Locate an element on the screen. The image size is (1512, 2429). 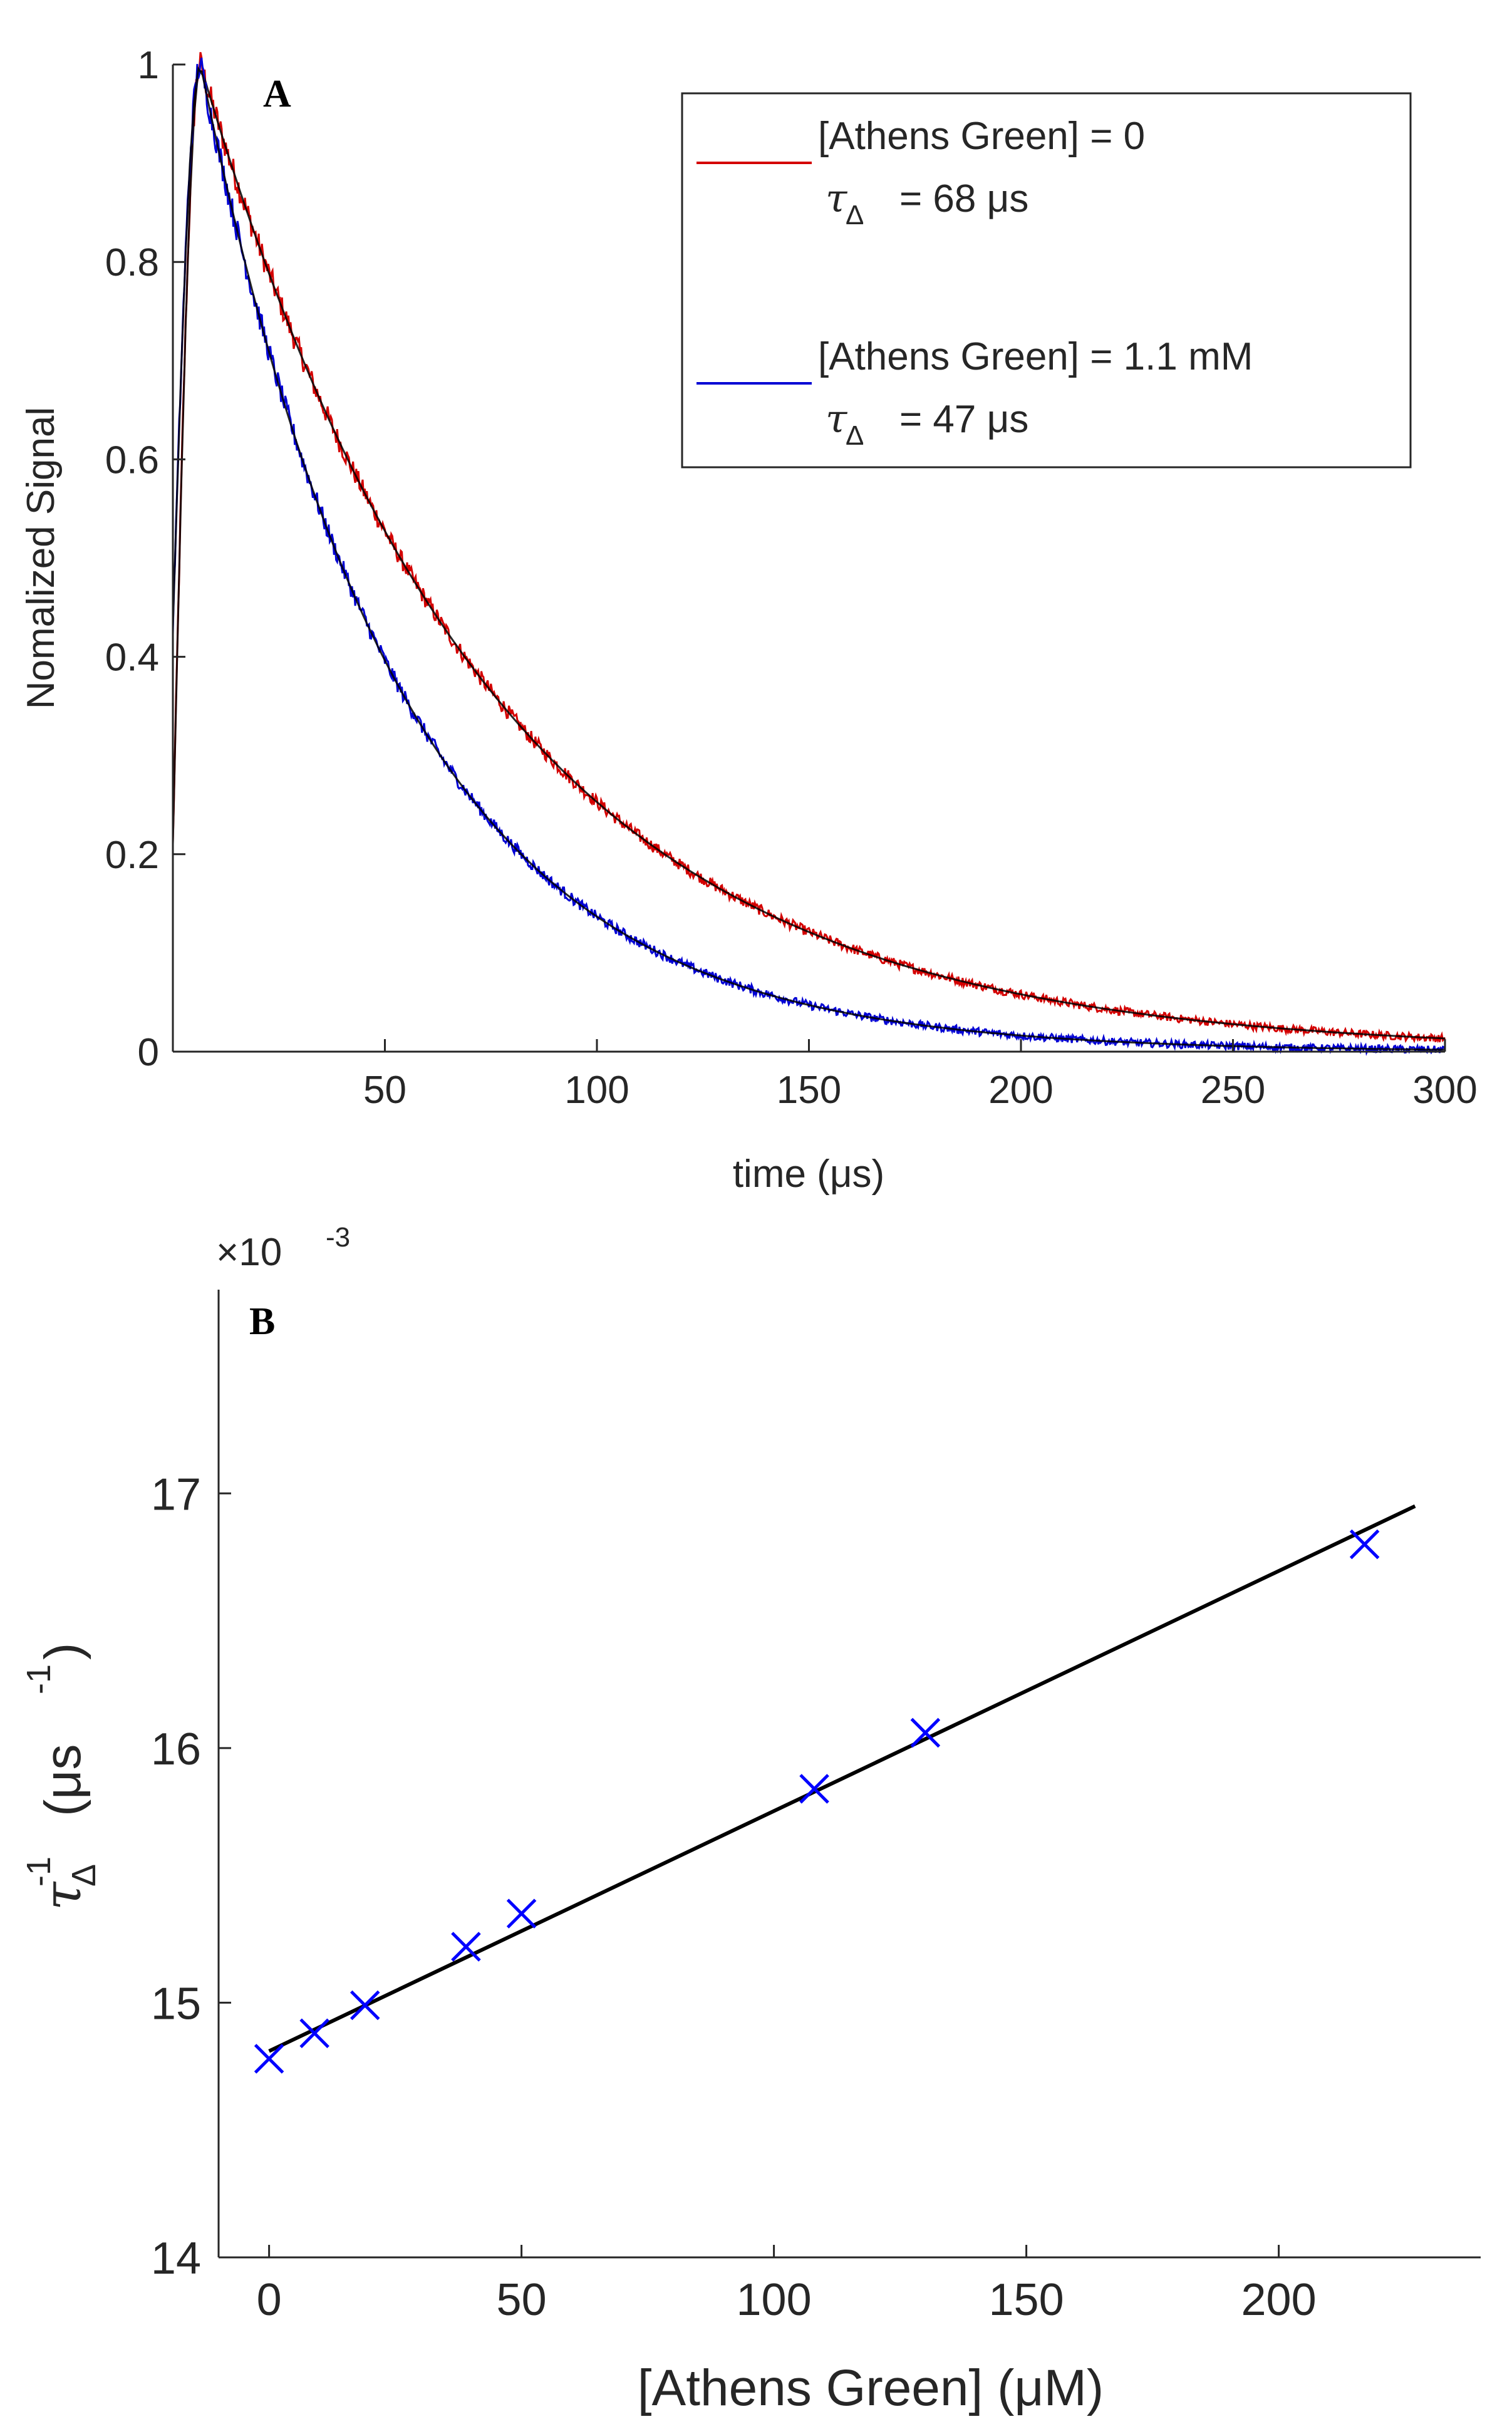
panel-b-y-tick-label: 16 is located at coordinates (176, 1749).